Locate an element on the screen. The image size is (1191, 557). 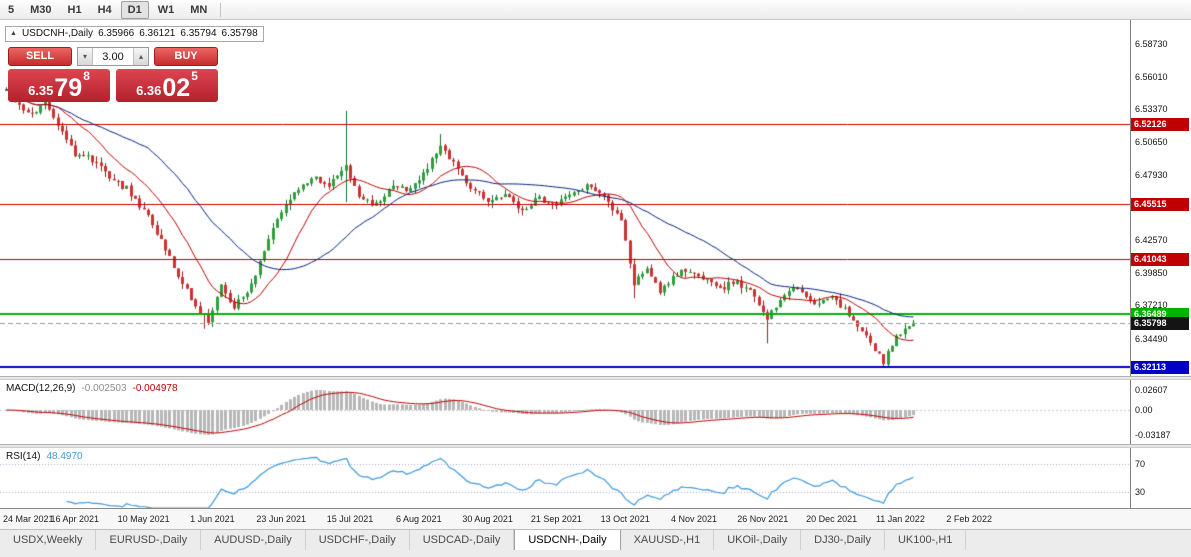
date-label: 16 Apr 2021 is located at coordinates (75, 519).